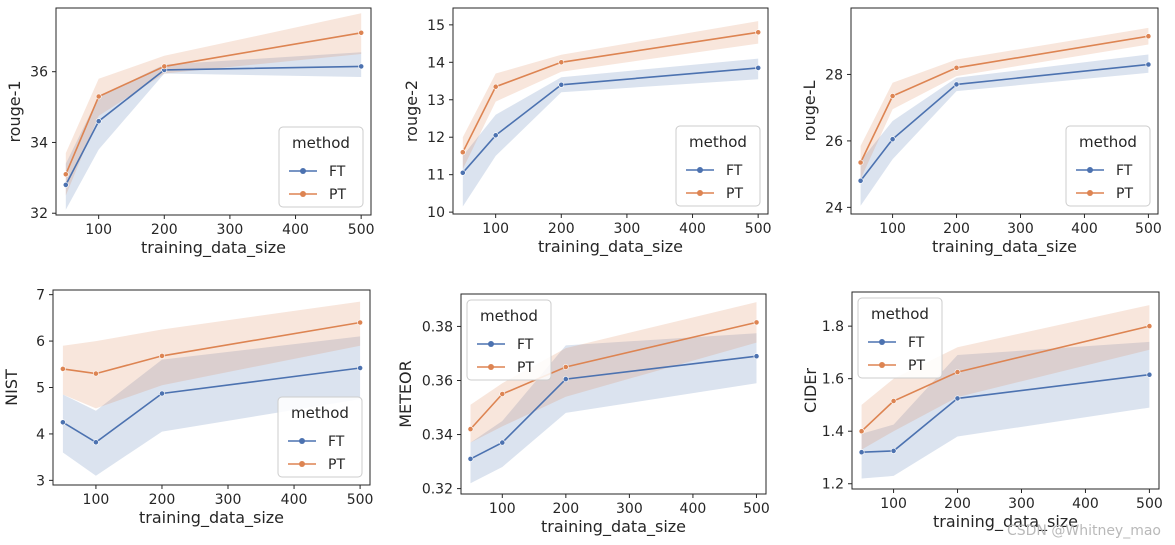 This screenshot has height=545, width=1175. I want to click on y-tick-label: 7, so click(40, 296).